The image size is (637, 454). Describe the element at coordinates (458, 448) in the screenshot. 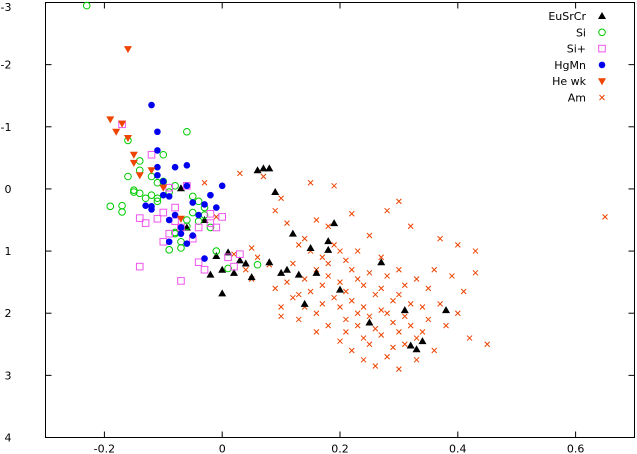

I see `x-tick-label: 0.4` at that location.